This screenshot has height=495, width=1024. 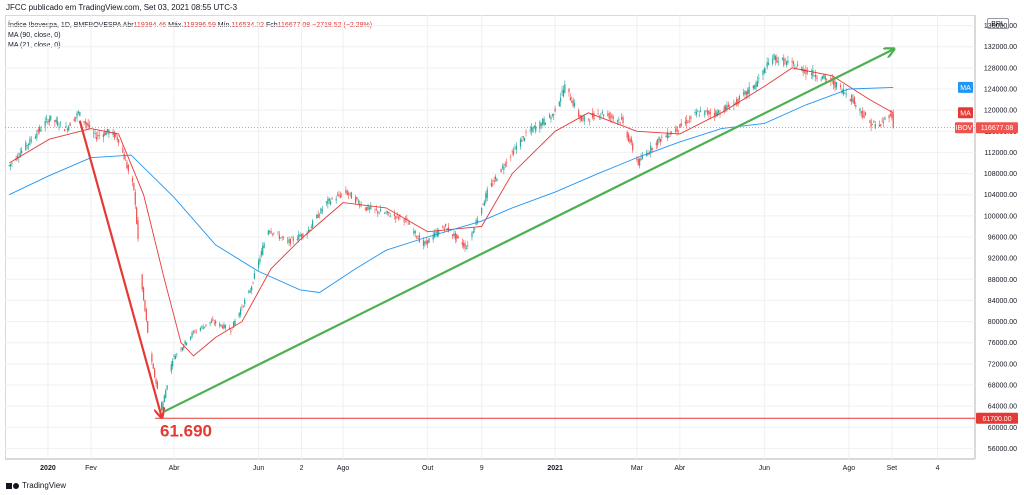 What do you see at coordinates (36, 485) in the screenshot?
I see `footer: TradingView` at bounding box center [36, 485].